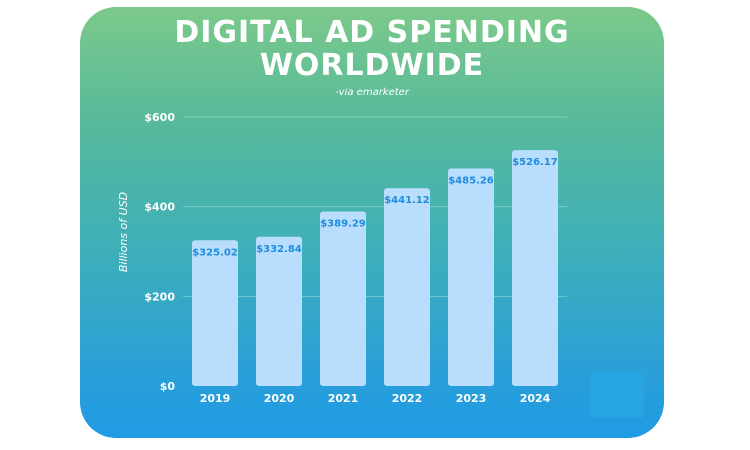 Image resolution: width=750 pixels, height=450 pixels. Describe the element at coordinates (471, 180) in the screenshot. I see `bar-value-label: $485.26` at that location.